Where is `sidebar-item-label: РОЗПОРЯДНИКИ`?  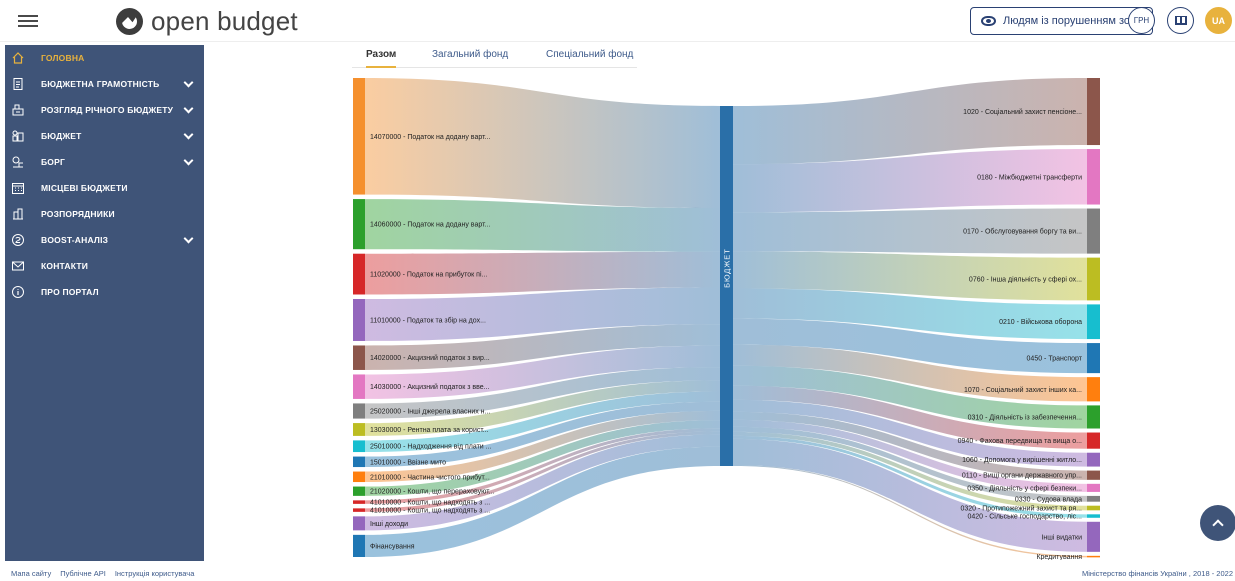
sidebar-item-label: РОЗПОРЯДНИКИ is located at coordinates (78, 214).